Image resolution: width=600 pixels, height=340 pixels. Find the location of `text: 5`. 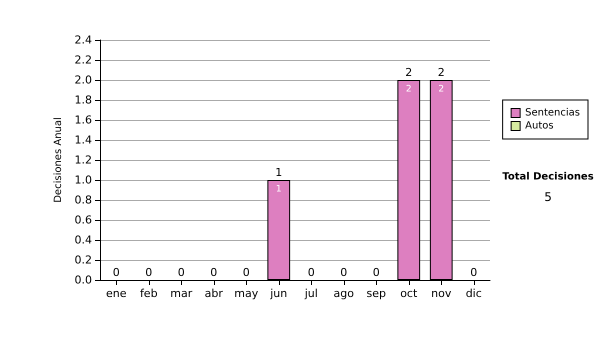

text: 5 is located at coordinates (548, 197).